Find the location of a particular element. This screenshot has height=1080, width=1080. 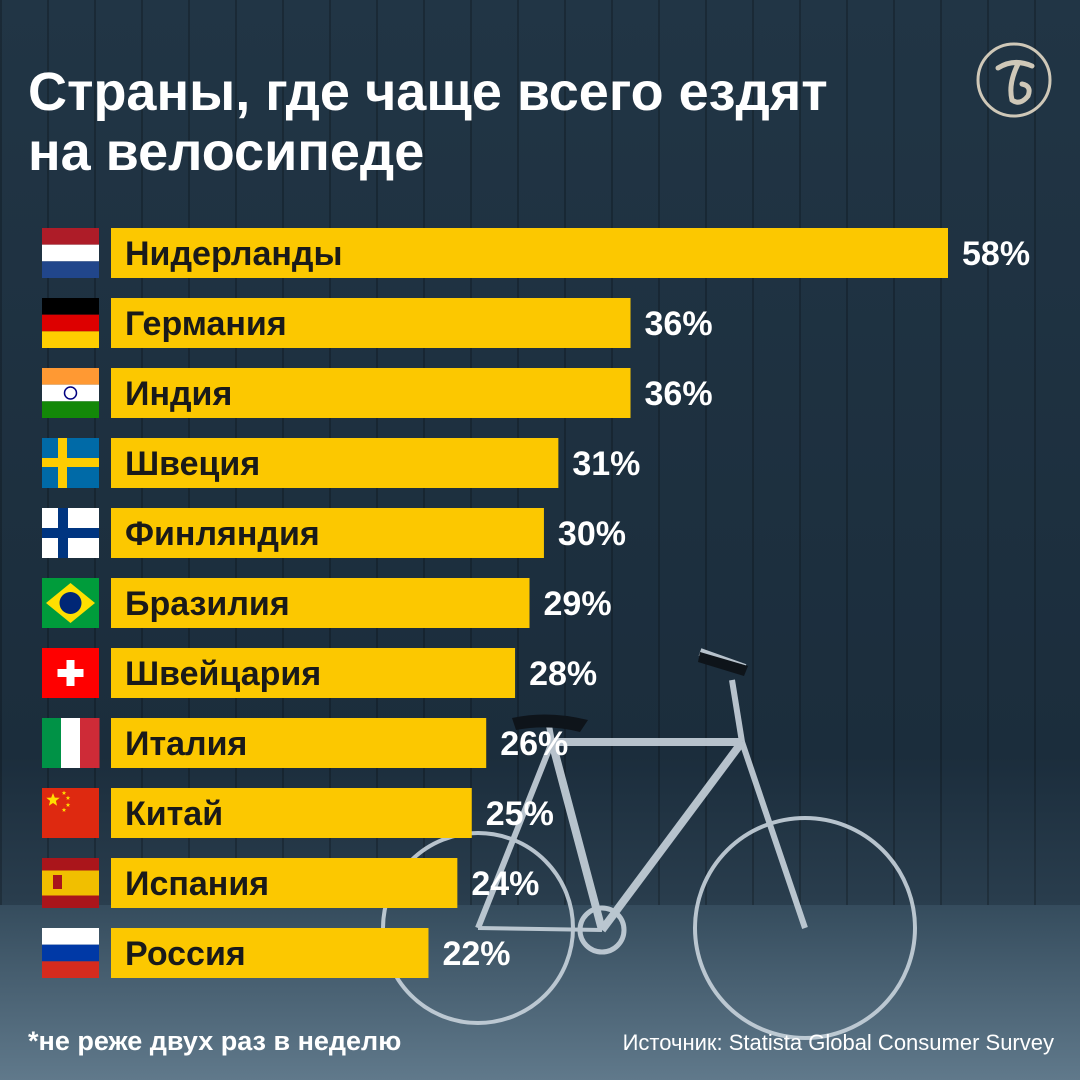

bar-row: Швейцария 28% is located at coordinates (319, 673).